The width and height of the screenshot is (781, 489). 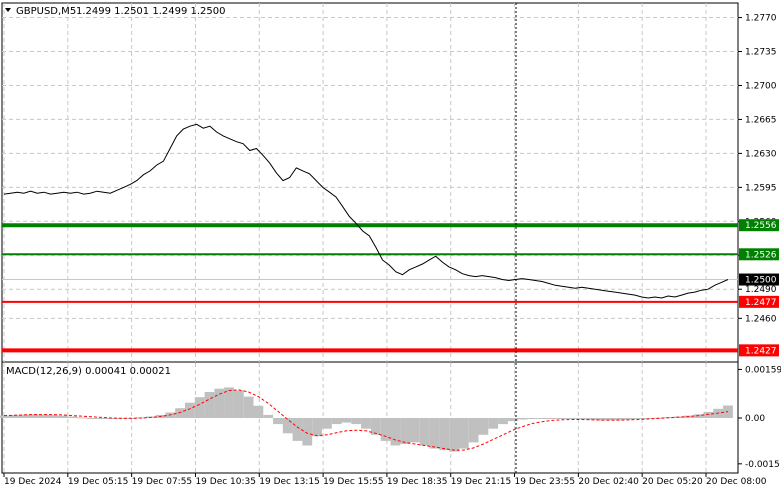 What do you see at coordinates (761, 154) in the screenshot?
I see `price-tick-label: 1.2630` at bounding box center [761, 154].